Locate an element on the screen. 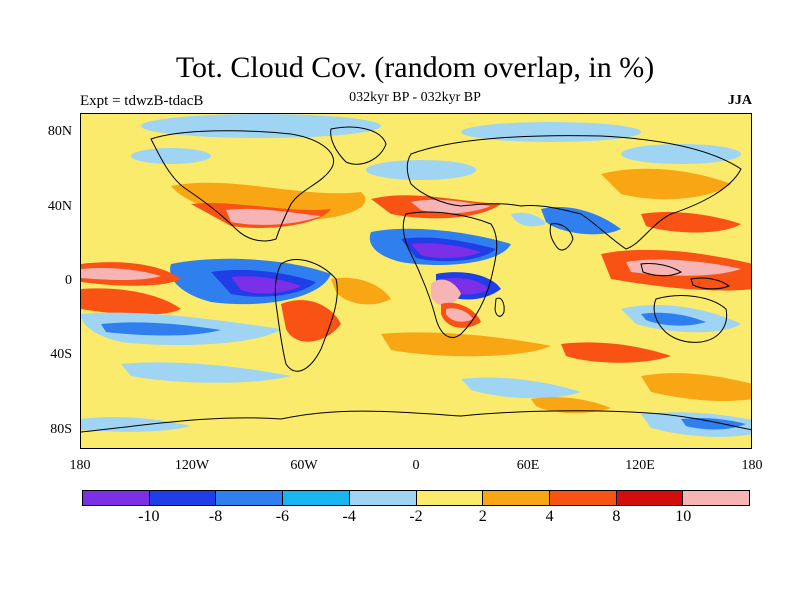 The width and height of the screenshot is (800, 600). lat-tick-label: 40S is located at coordinates (61, 354).